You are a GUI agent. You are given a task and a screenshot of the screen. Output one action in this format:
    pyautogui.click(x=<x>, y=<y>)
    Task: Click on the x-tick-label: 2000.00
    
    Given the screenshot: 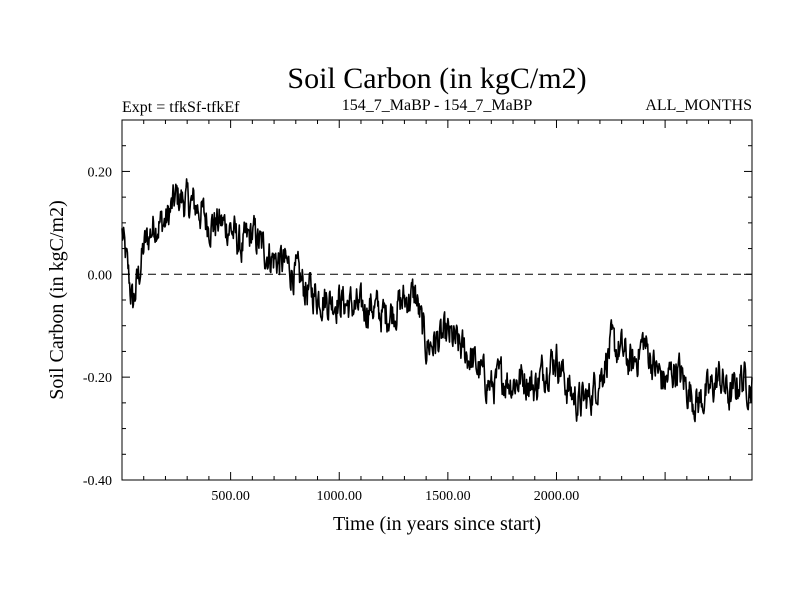 What is the action you would take?
    pyautogui.click(x=557, y=496)
    